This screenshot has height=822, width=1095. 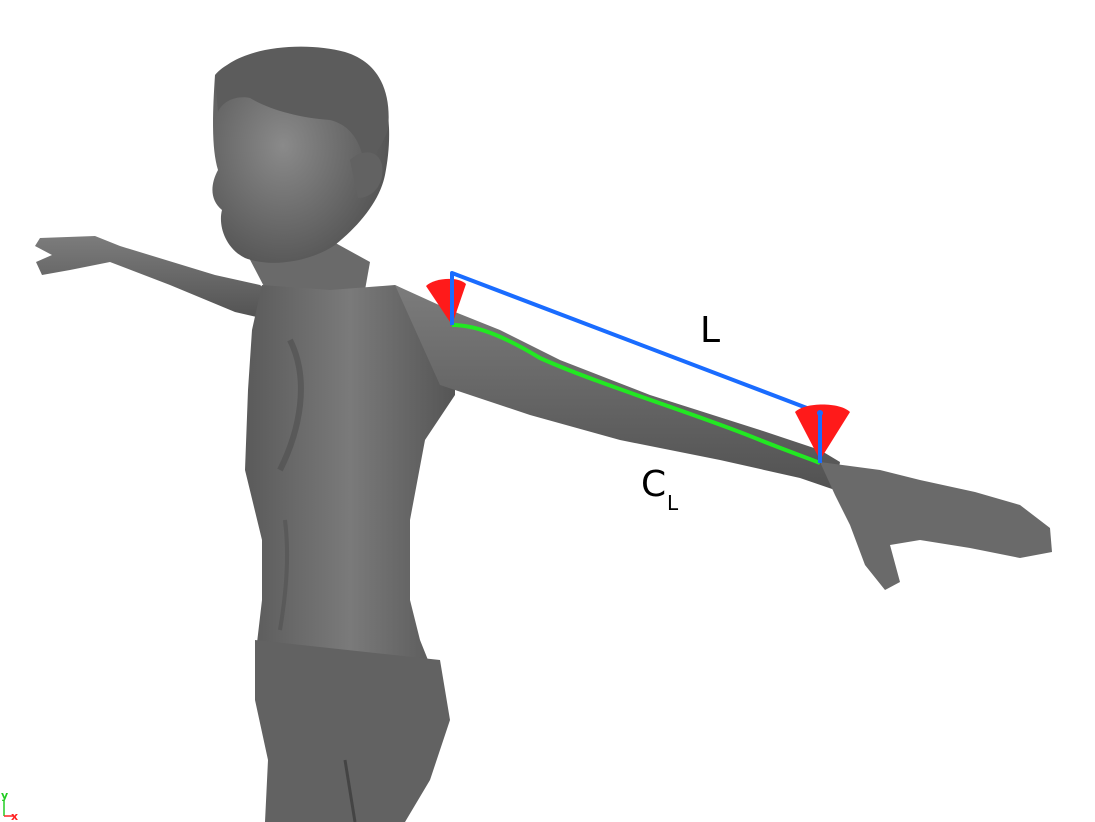 I want to click on curve-label-subscript: L, so click(x=673, y=503).